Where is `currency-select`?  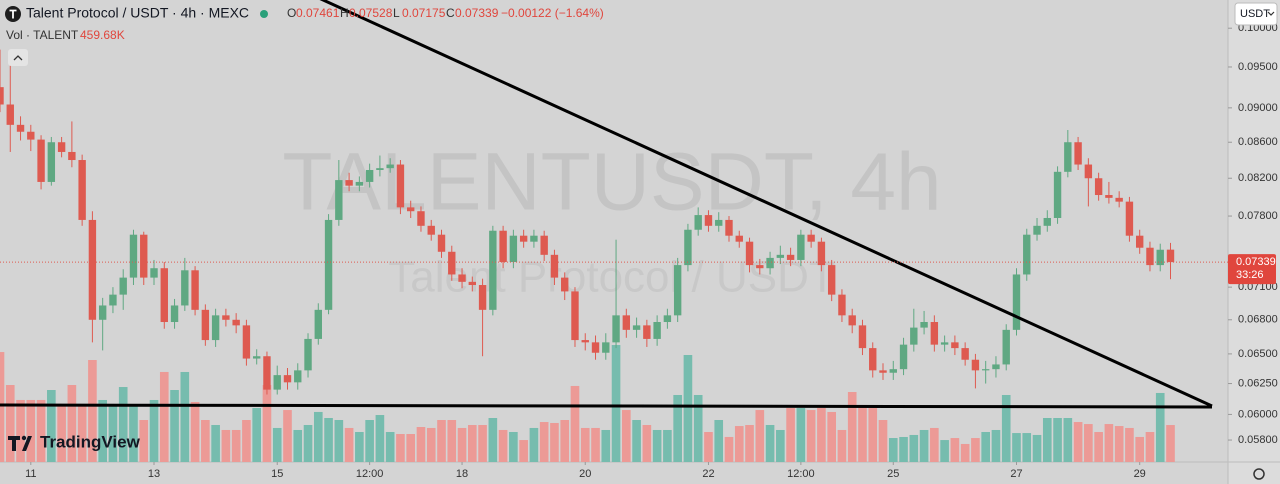
currency-select is located at coordinates (1256, 14).